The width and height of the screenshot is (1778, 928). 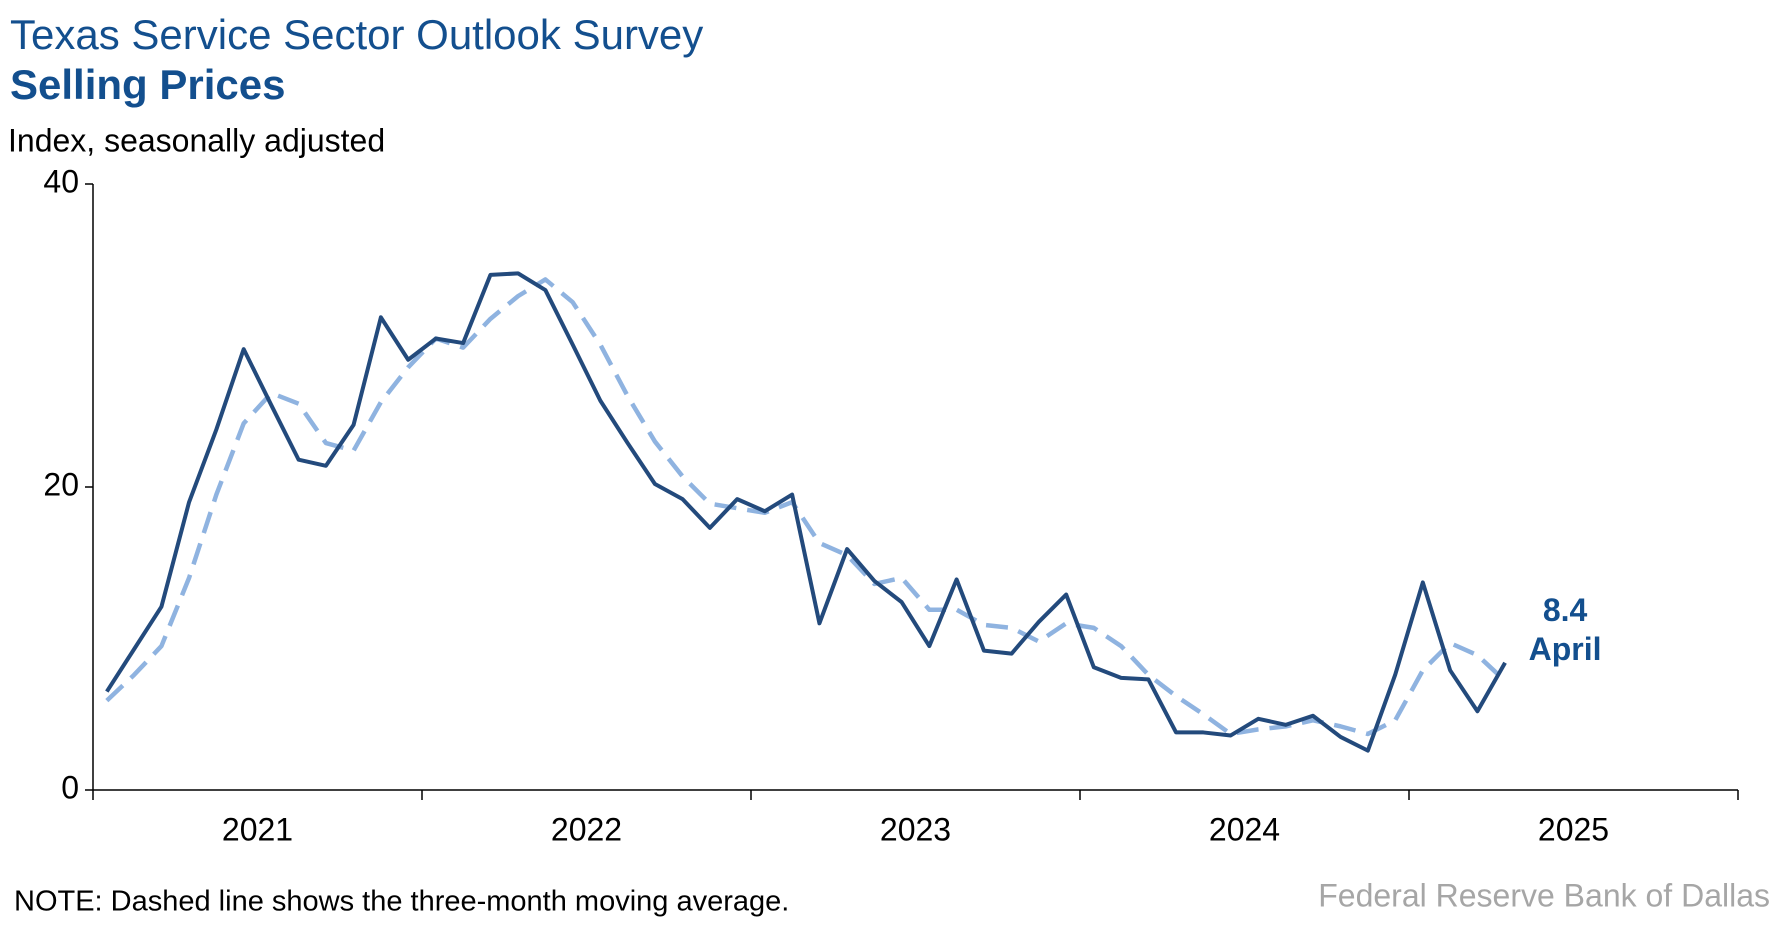 I want to click on x-tick-label: 2021, so click(x=257, y=829).